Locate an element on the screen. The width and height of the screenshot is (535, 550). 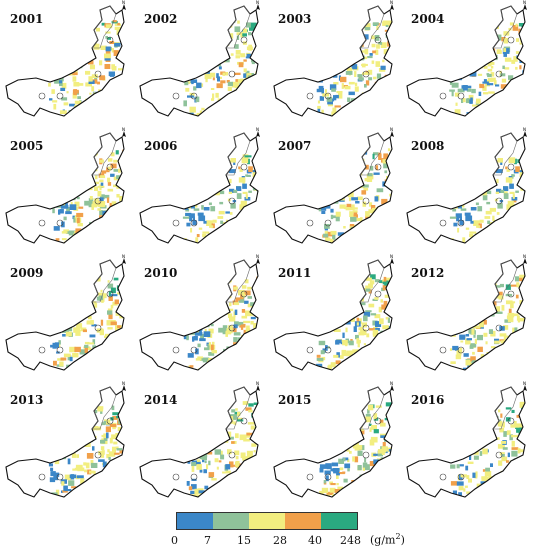
north-arrow-label: N is located at coordinates (391, 256).